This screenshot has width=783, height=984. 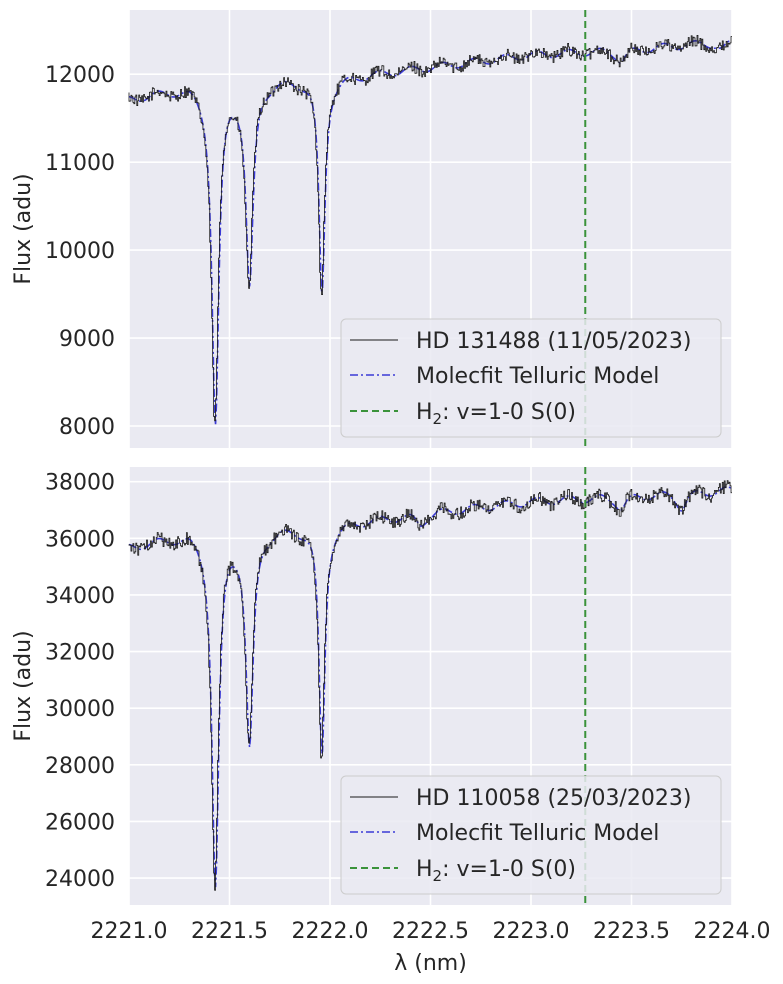 I want to click on top-legend-data-label: HD 131488 (11/05/2023), so click(x=553, y=341).